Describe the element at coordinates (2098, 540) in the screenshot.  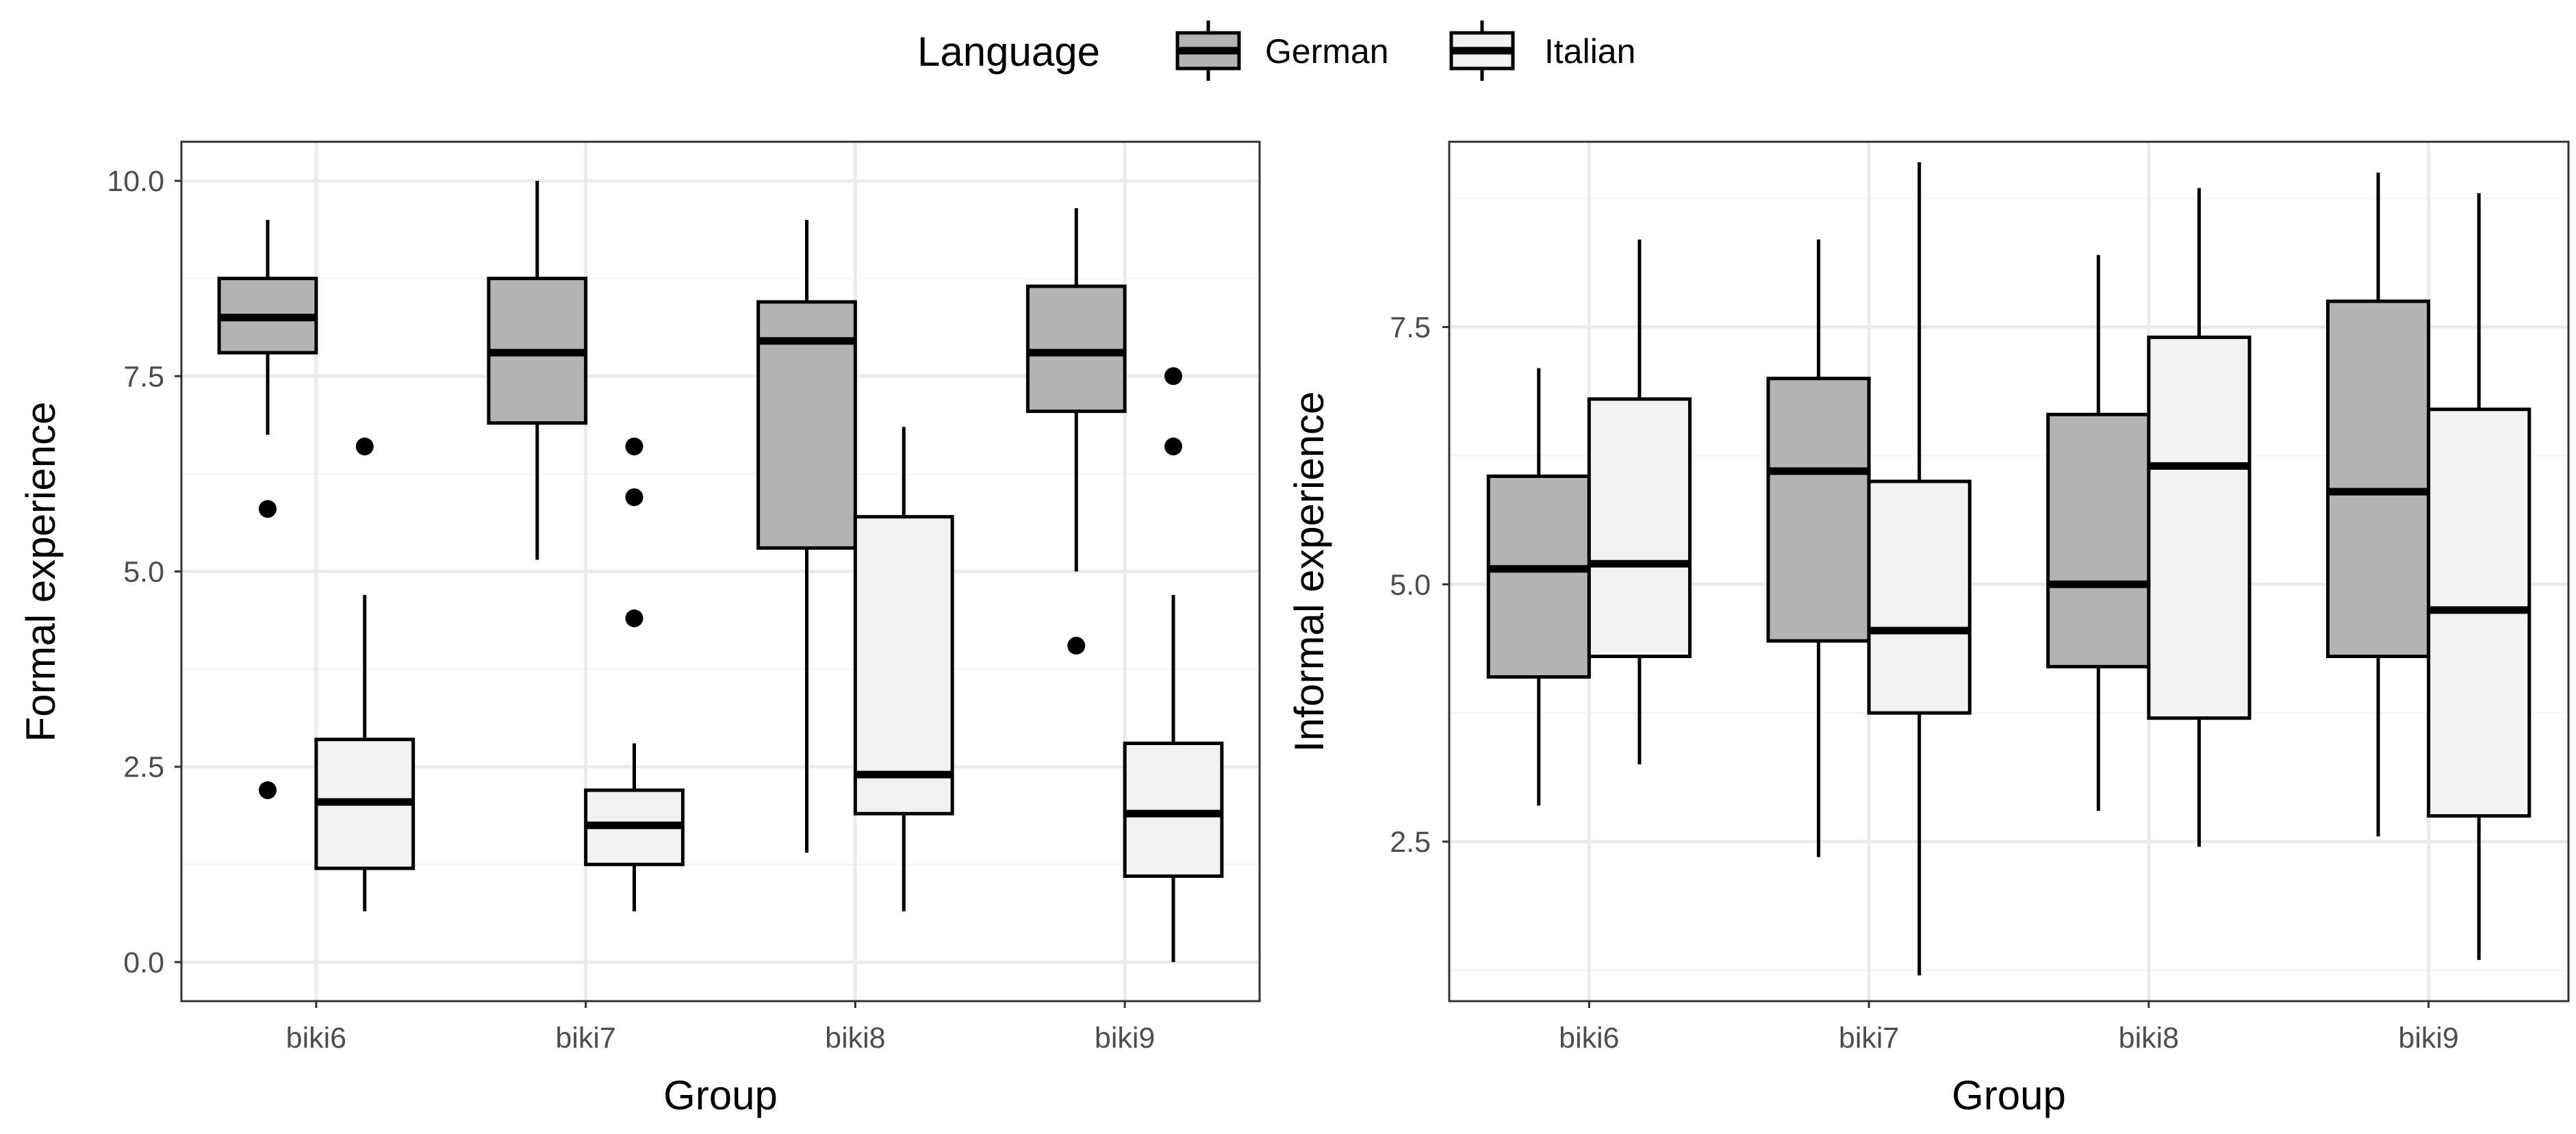
I see `box-german-biki8` at that location.